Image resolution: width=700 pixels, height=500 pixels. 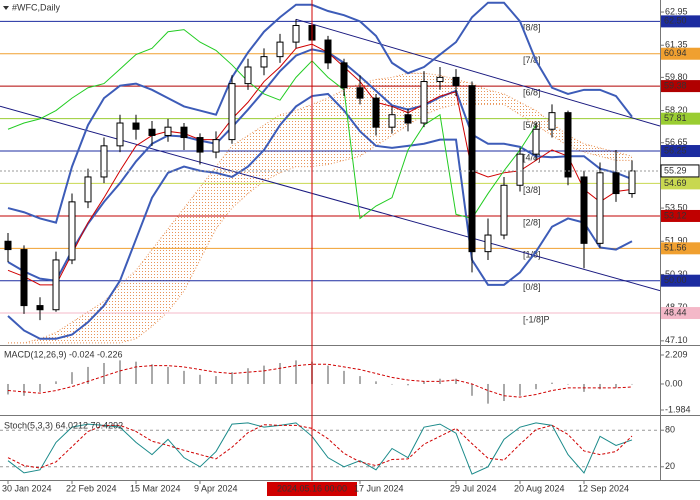 What do you see at coordinates (603, 488) in the screenshot?
I see `x-tick-label: 12 Sep 2024` at bounding box center [603, 488].